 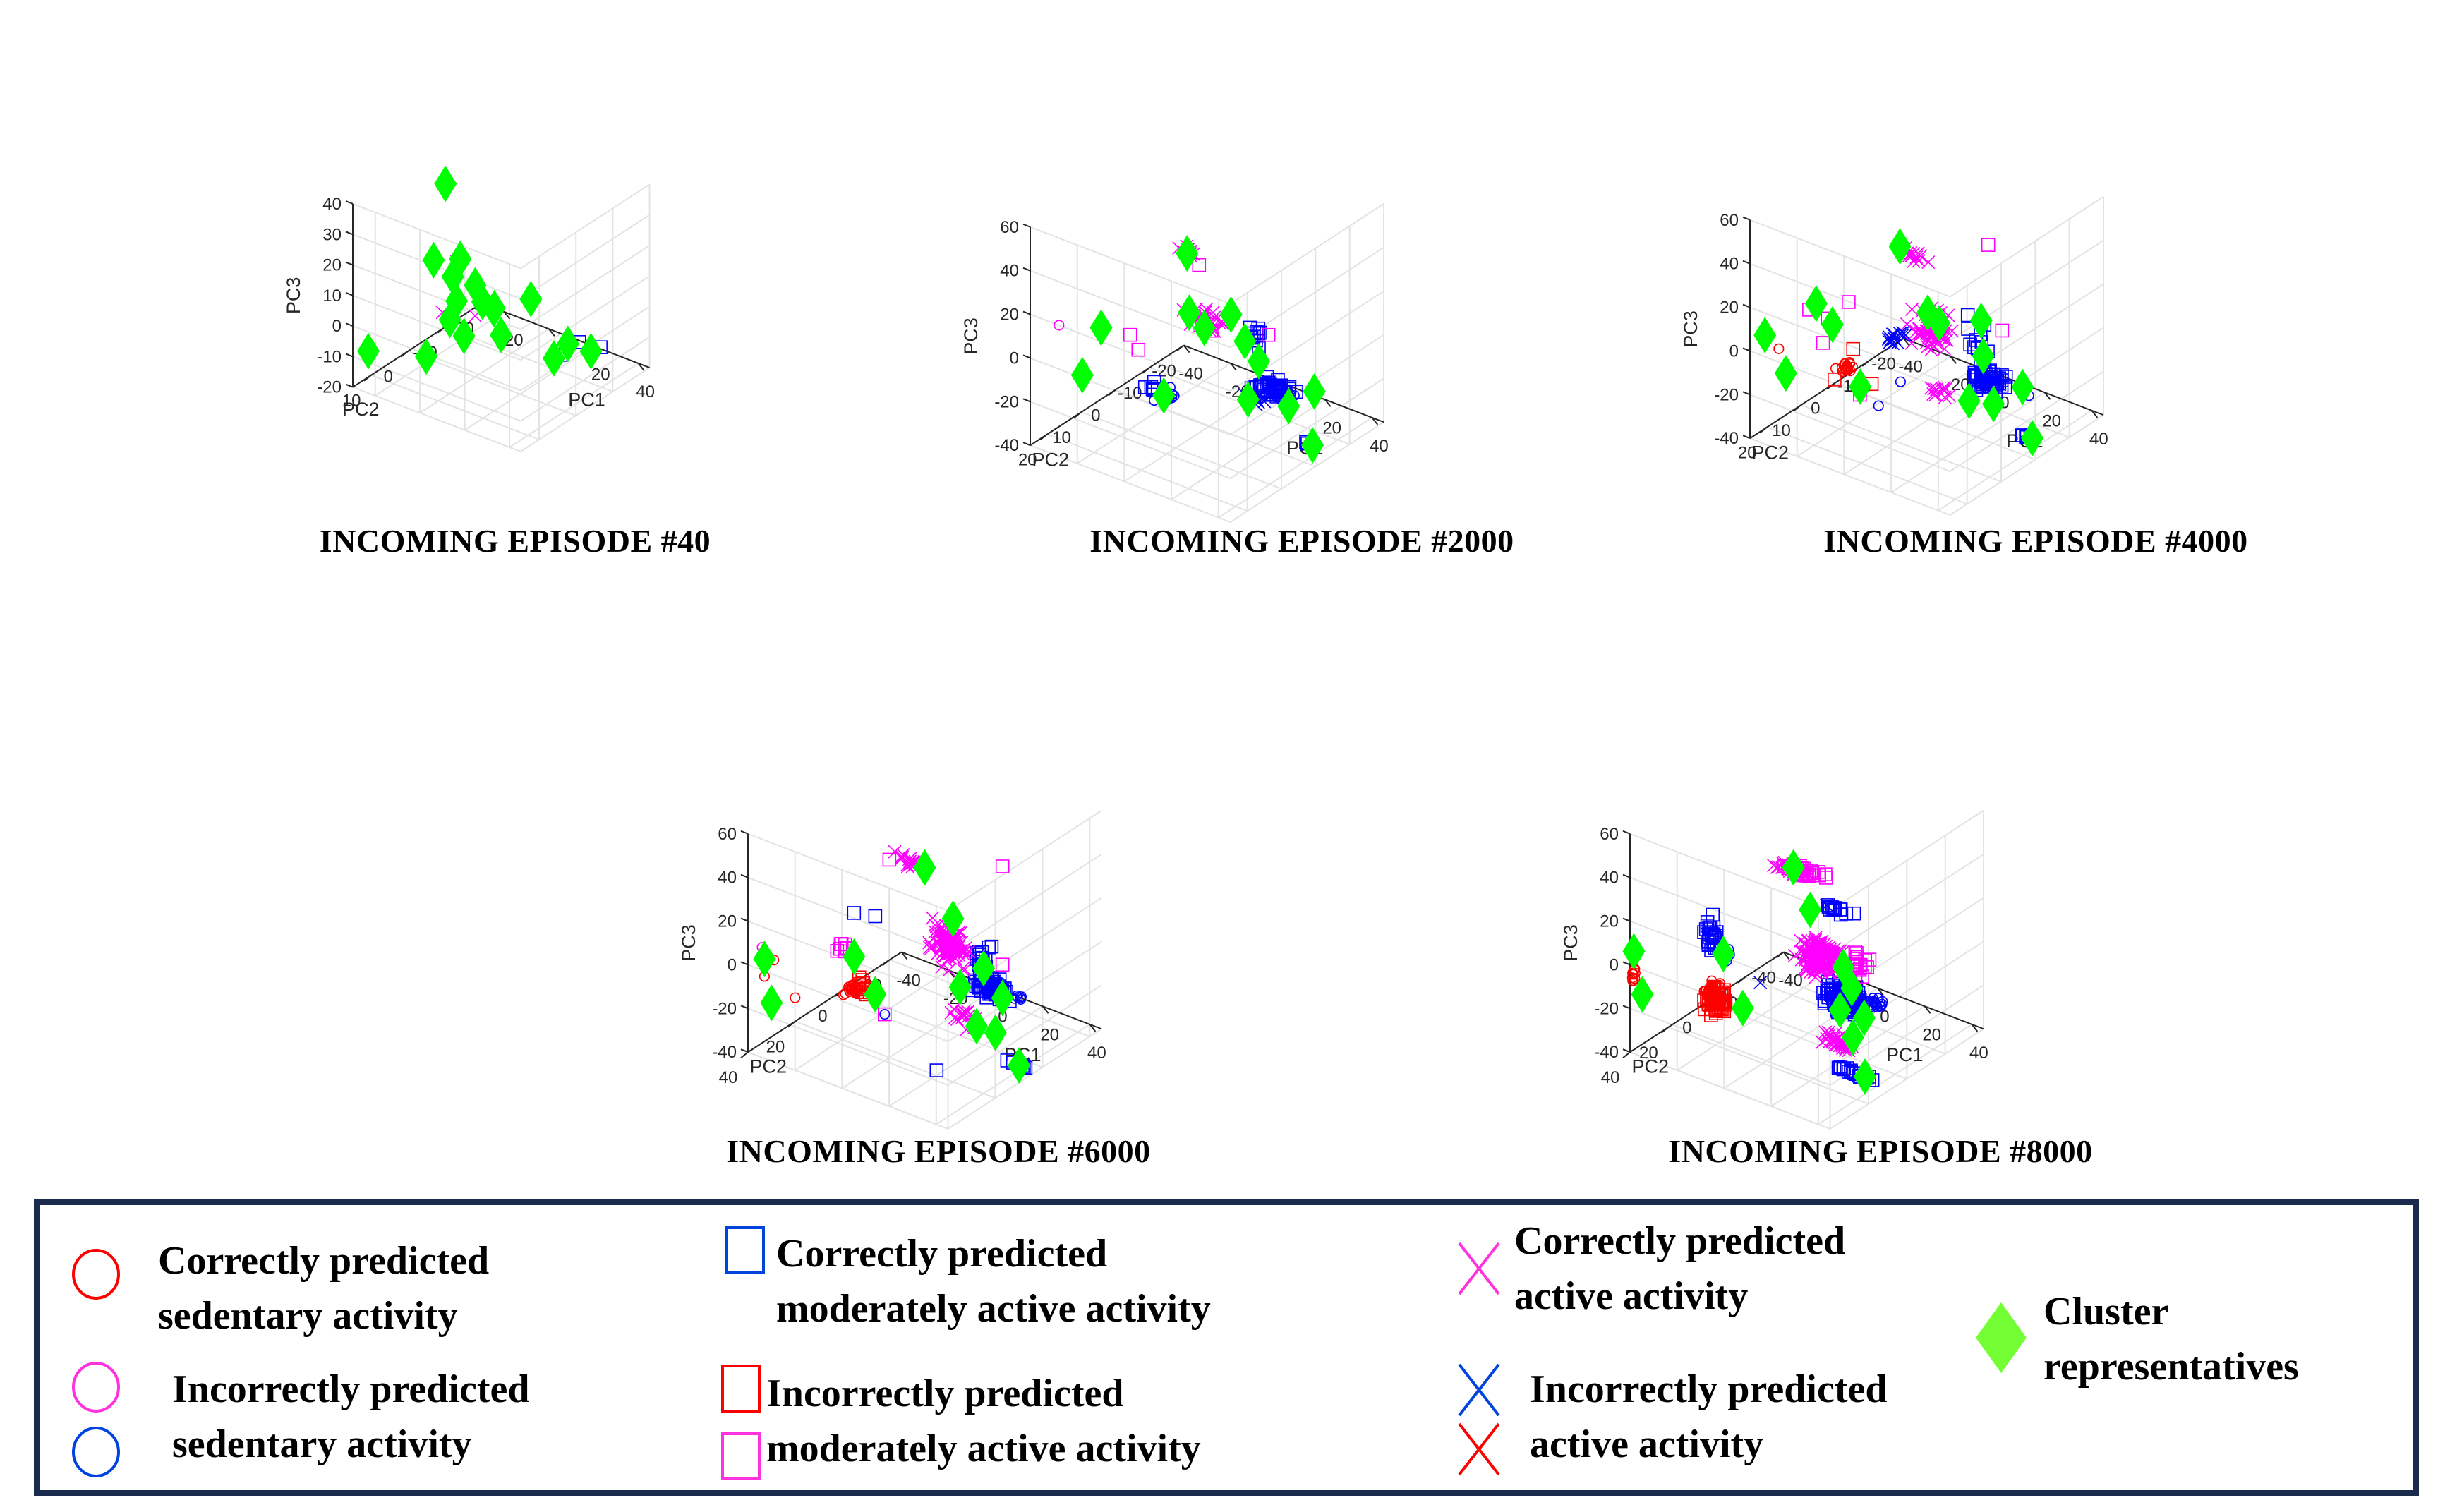 What do you see at coordinates (329, 356) in the screenshot?
I see `pc3-tick-label: -10` at bounding box center [329, 356].